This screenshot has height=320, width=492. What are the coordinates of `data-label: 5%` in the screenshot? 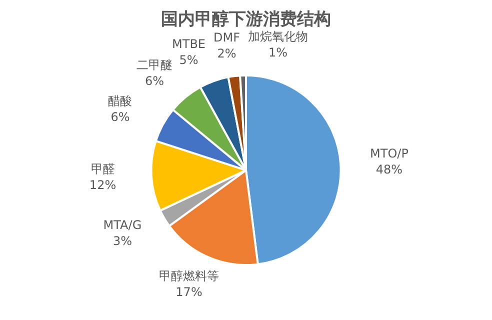 It's located at (188, 59).